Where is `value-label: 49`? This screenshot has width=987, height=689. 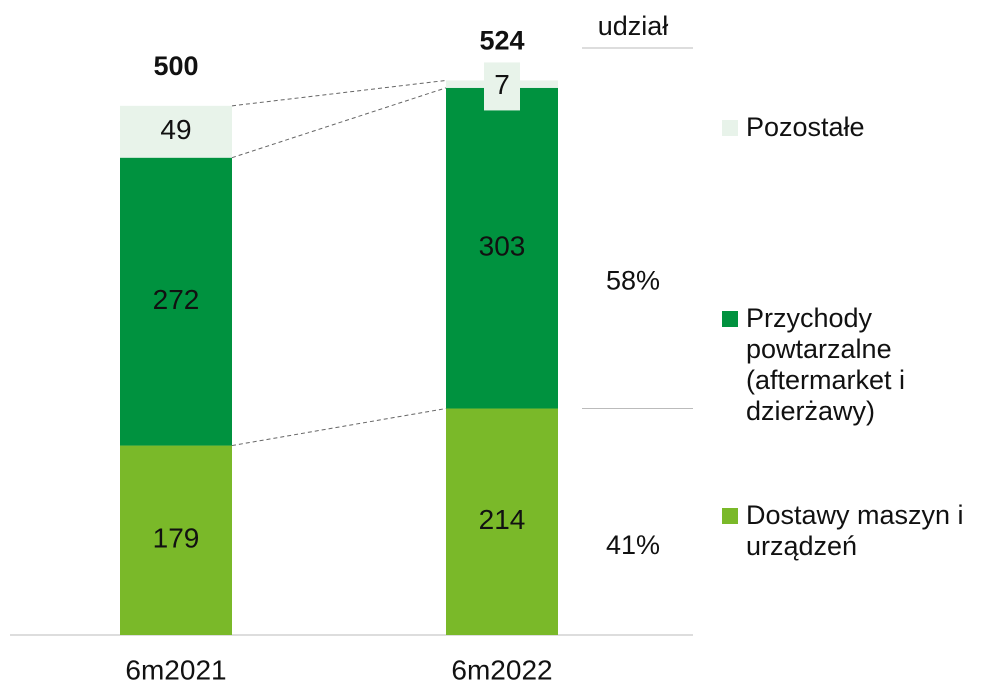
value-label: 49 is located at coordinates (175, 129).